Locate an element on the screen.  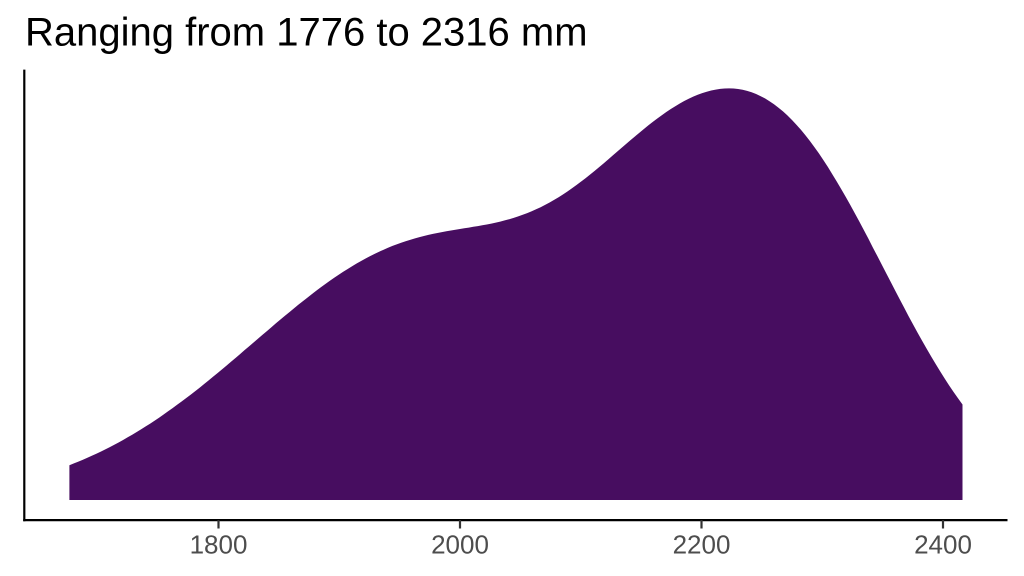
svg-text: 2400 is located at coordinates (943, 545).